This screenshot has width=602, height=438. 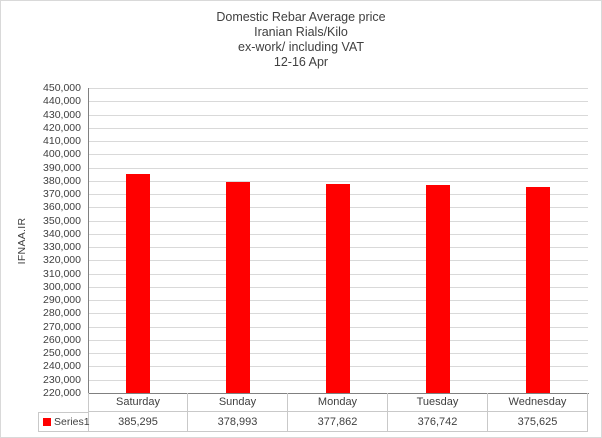 I want to click on x-axis-line, so click(x=338, y=393).